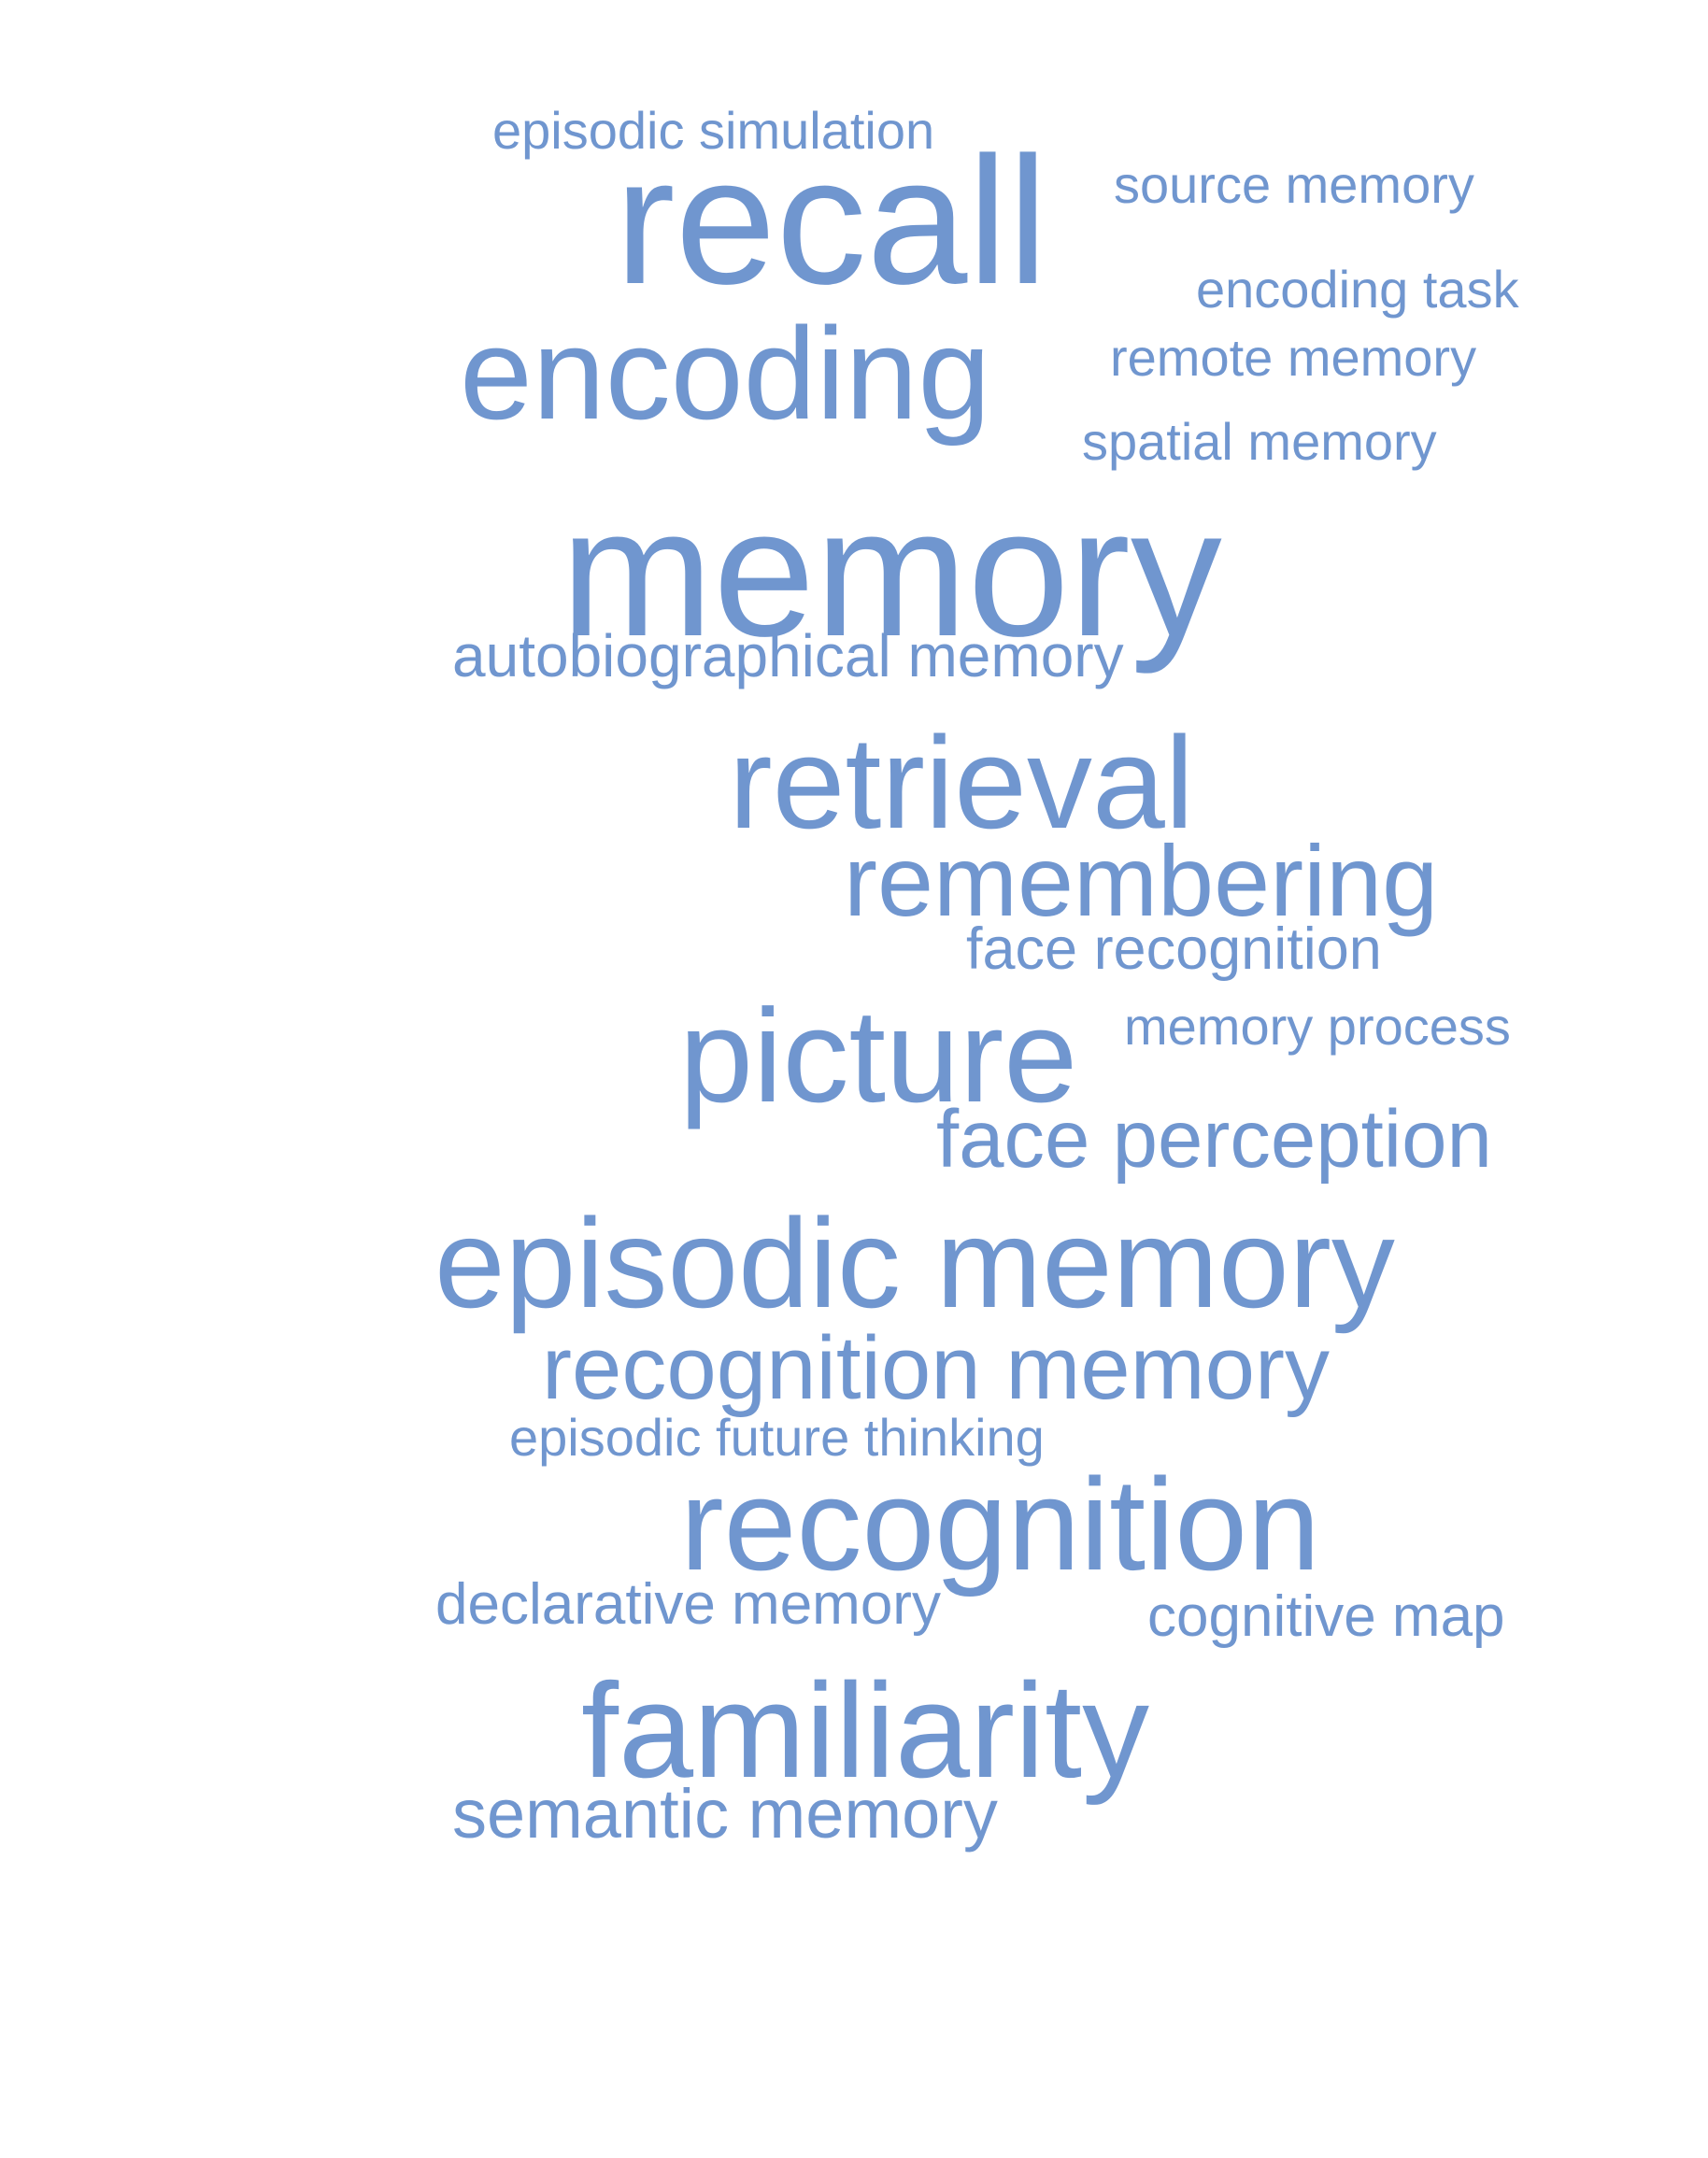 This screenshot has height=2158, width=1708. I want to click on word-picture: picture, so click(879, 1056).